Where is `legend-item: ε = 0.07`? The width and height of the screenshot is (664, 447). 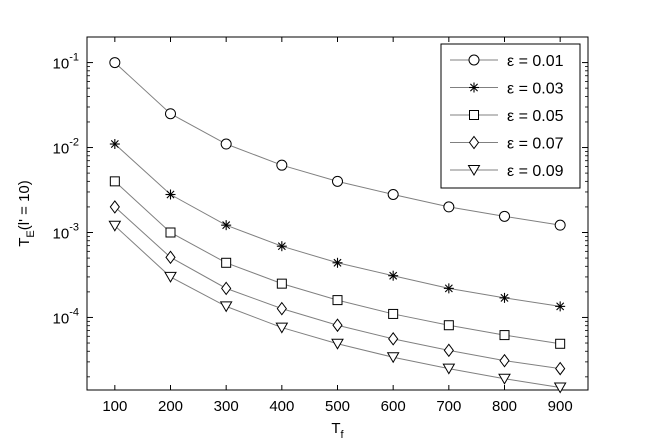
legend-item: ε = 0.07 is located at coordinates (507, 144).